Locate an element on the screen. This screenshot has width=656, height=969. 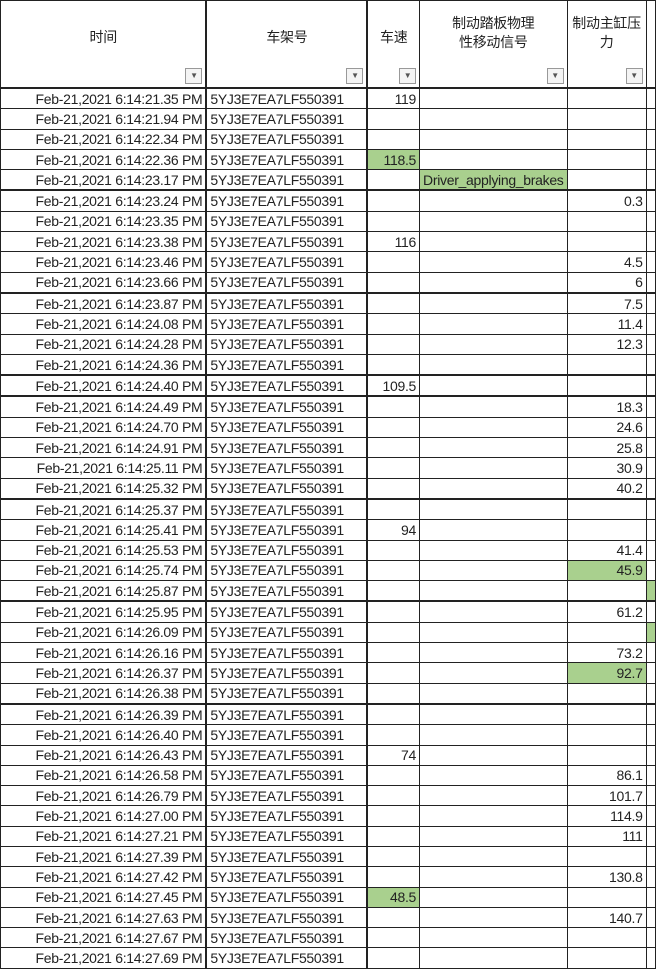
filter-dropdown-icon: ▼ is located at coordinates (408, 76).